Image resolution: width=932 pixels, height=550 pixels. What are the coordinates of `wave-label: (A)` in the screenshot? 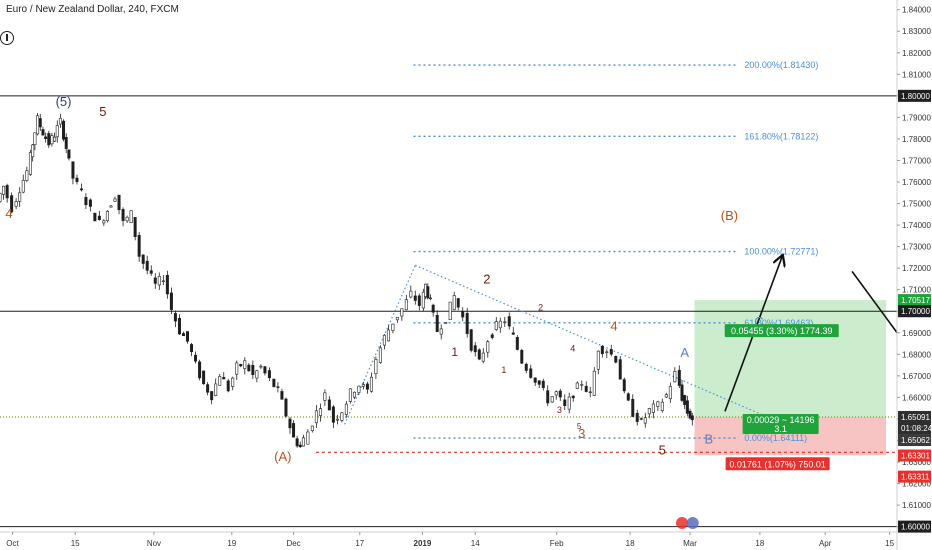 It's located at (282, 456).